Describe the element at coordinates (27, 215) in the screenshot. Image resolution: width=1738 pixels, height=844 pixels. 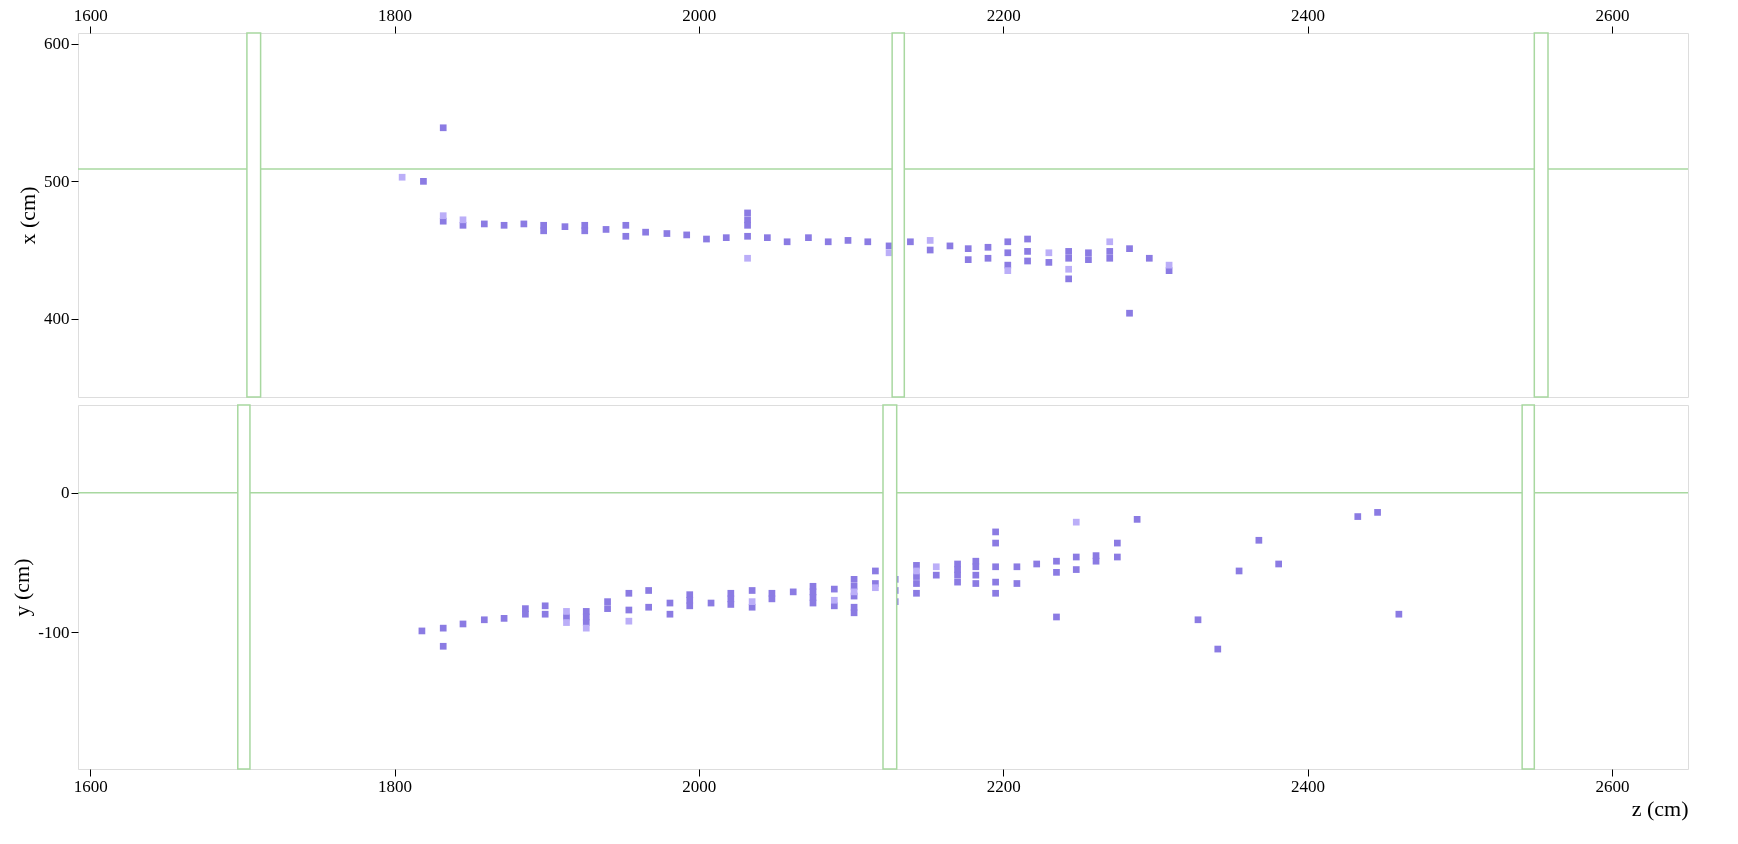
I see `y-axis-title: x (cm)` at that location.